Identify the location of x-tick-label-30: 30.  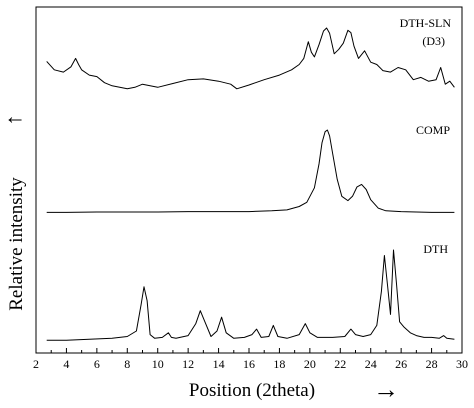
(462, 364).